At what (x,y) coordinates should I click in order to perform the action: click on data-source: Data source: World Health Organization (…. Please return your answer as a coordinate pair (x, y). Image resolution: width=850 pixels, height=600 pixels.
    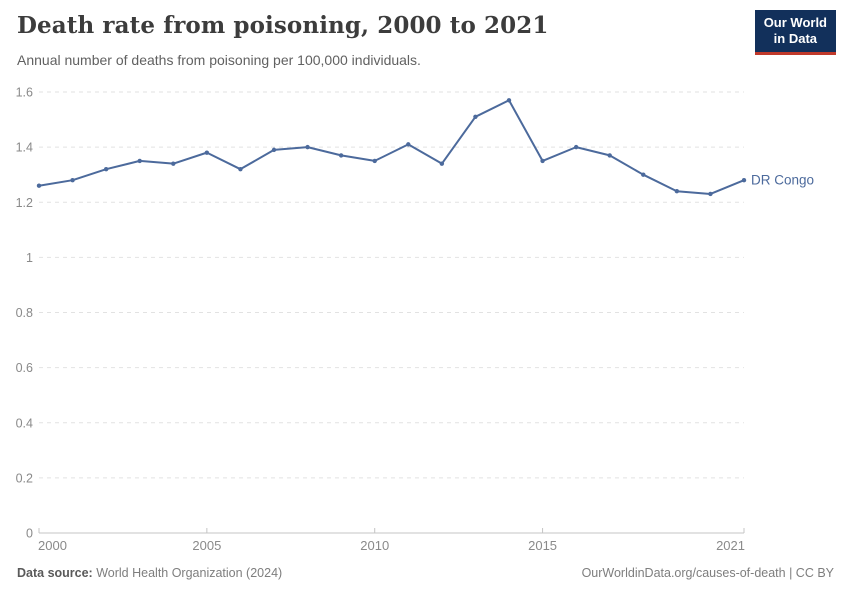
    Looking at the image, I should click on (149, 573).